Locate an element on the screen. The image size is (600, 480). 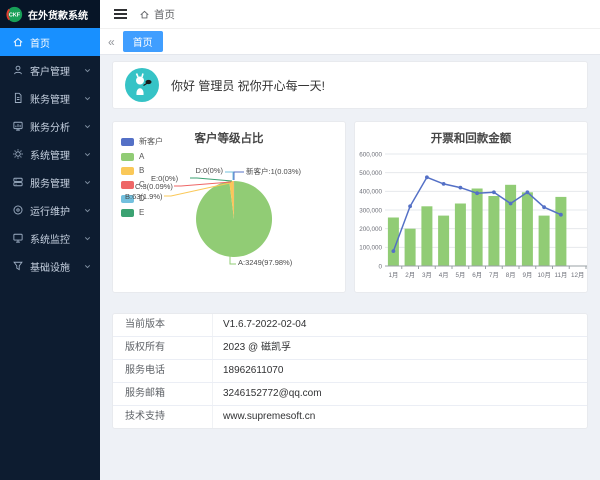
home-icon is located at coordinates (144, 14).